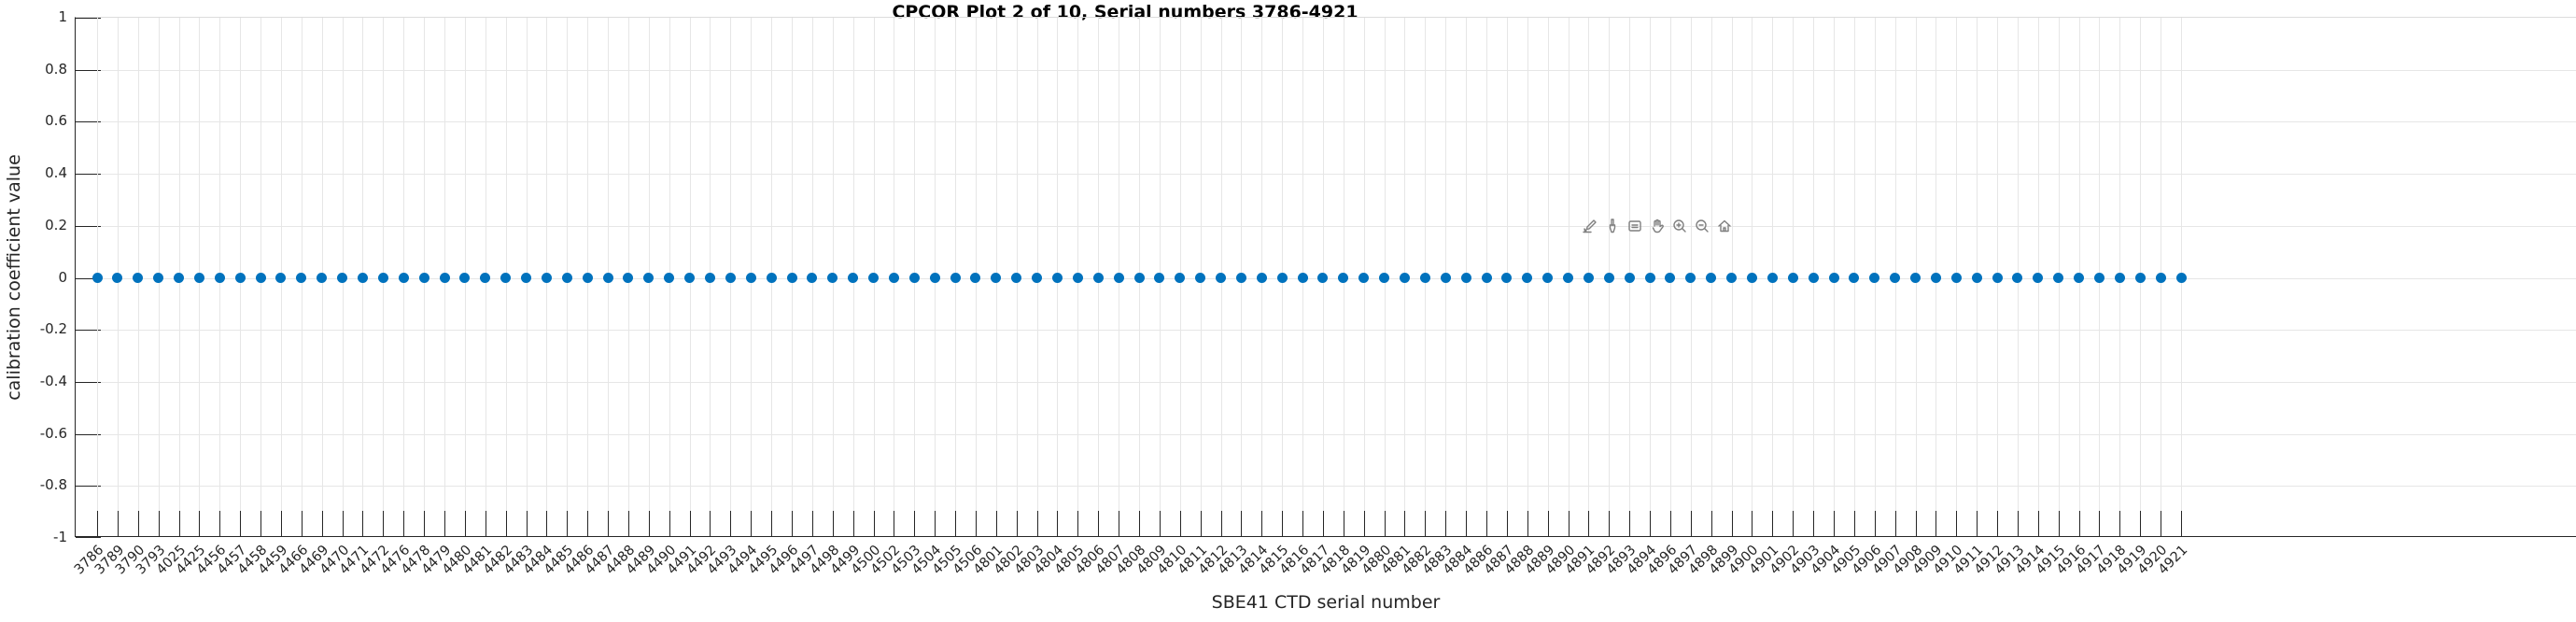 Image resolution: width=2576 pixels, height=622 pixels. I want to click on zoom-out-icon, so click(1702, 226).